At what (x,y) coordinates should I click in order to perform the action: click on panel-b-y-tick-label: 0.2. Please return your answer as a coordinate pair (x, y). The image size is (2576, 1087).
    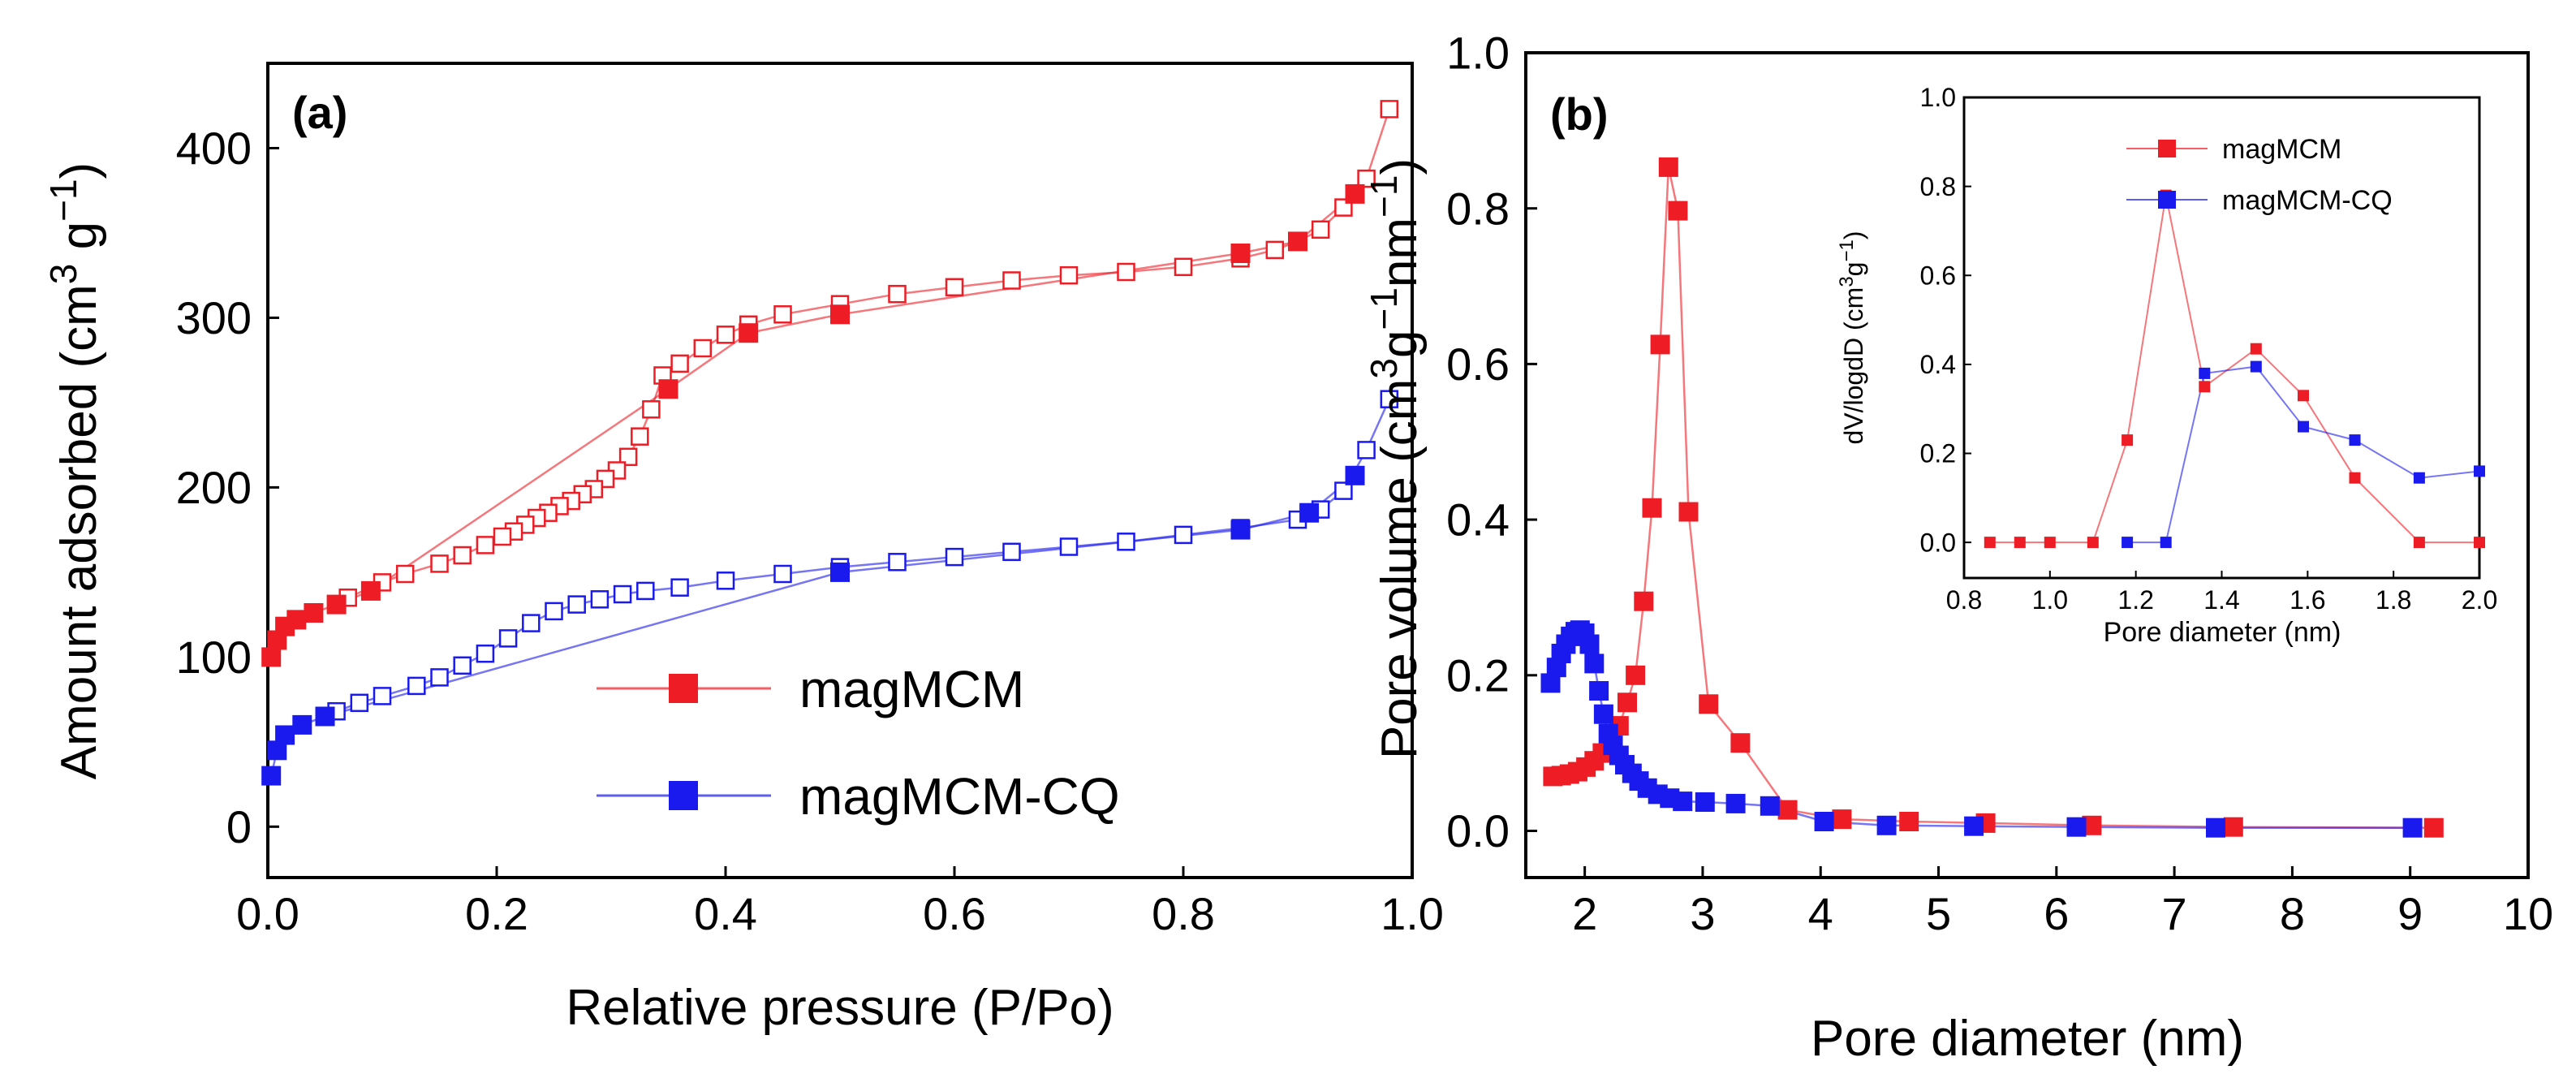
    Looking at the image, I should click on (1478, 675).